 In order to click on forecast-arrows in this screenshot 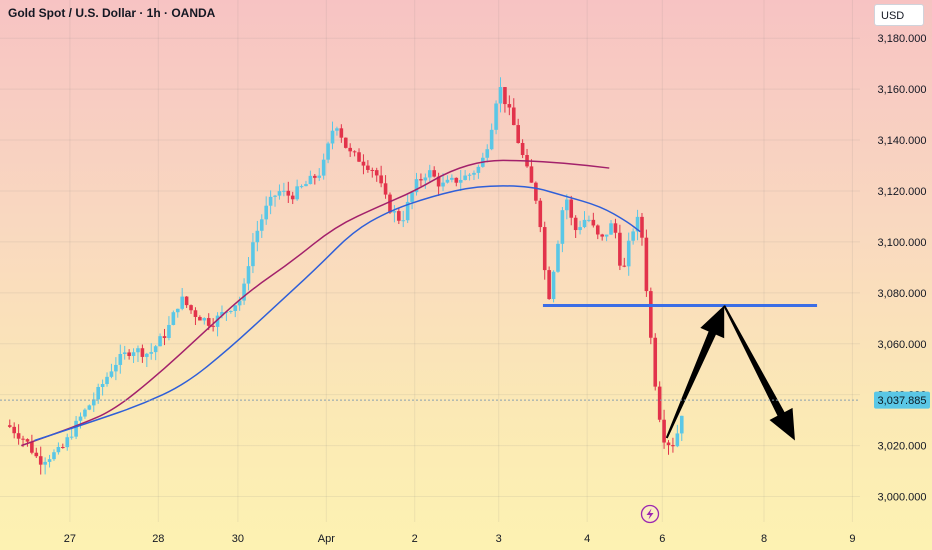, I will do `click(730, 373)`.